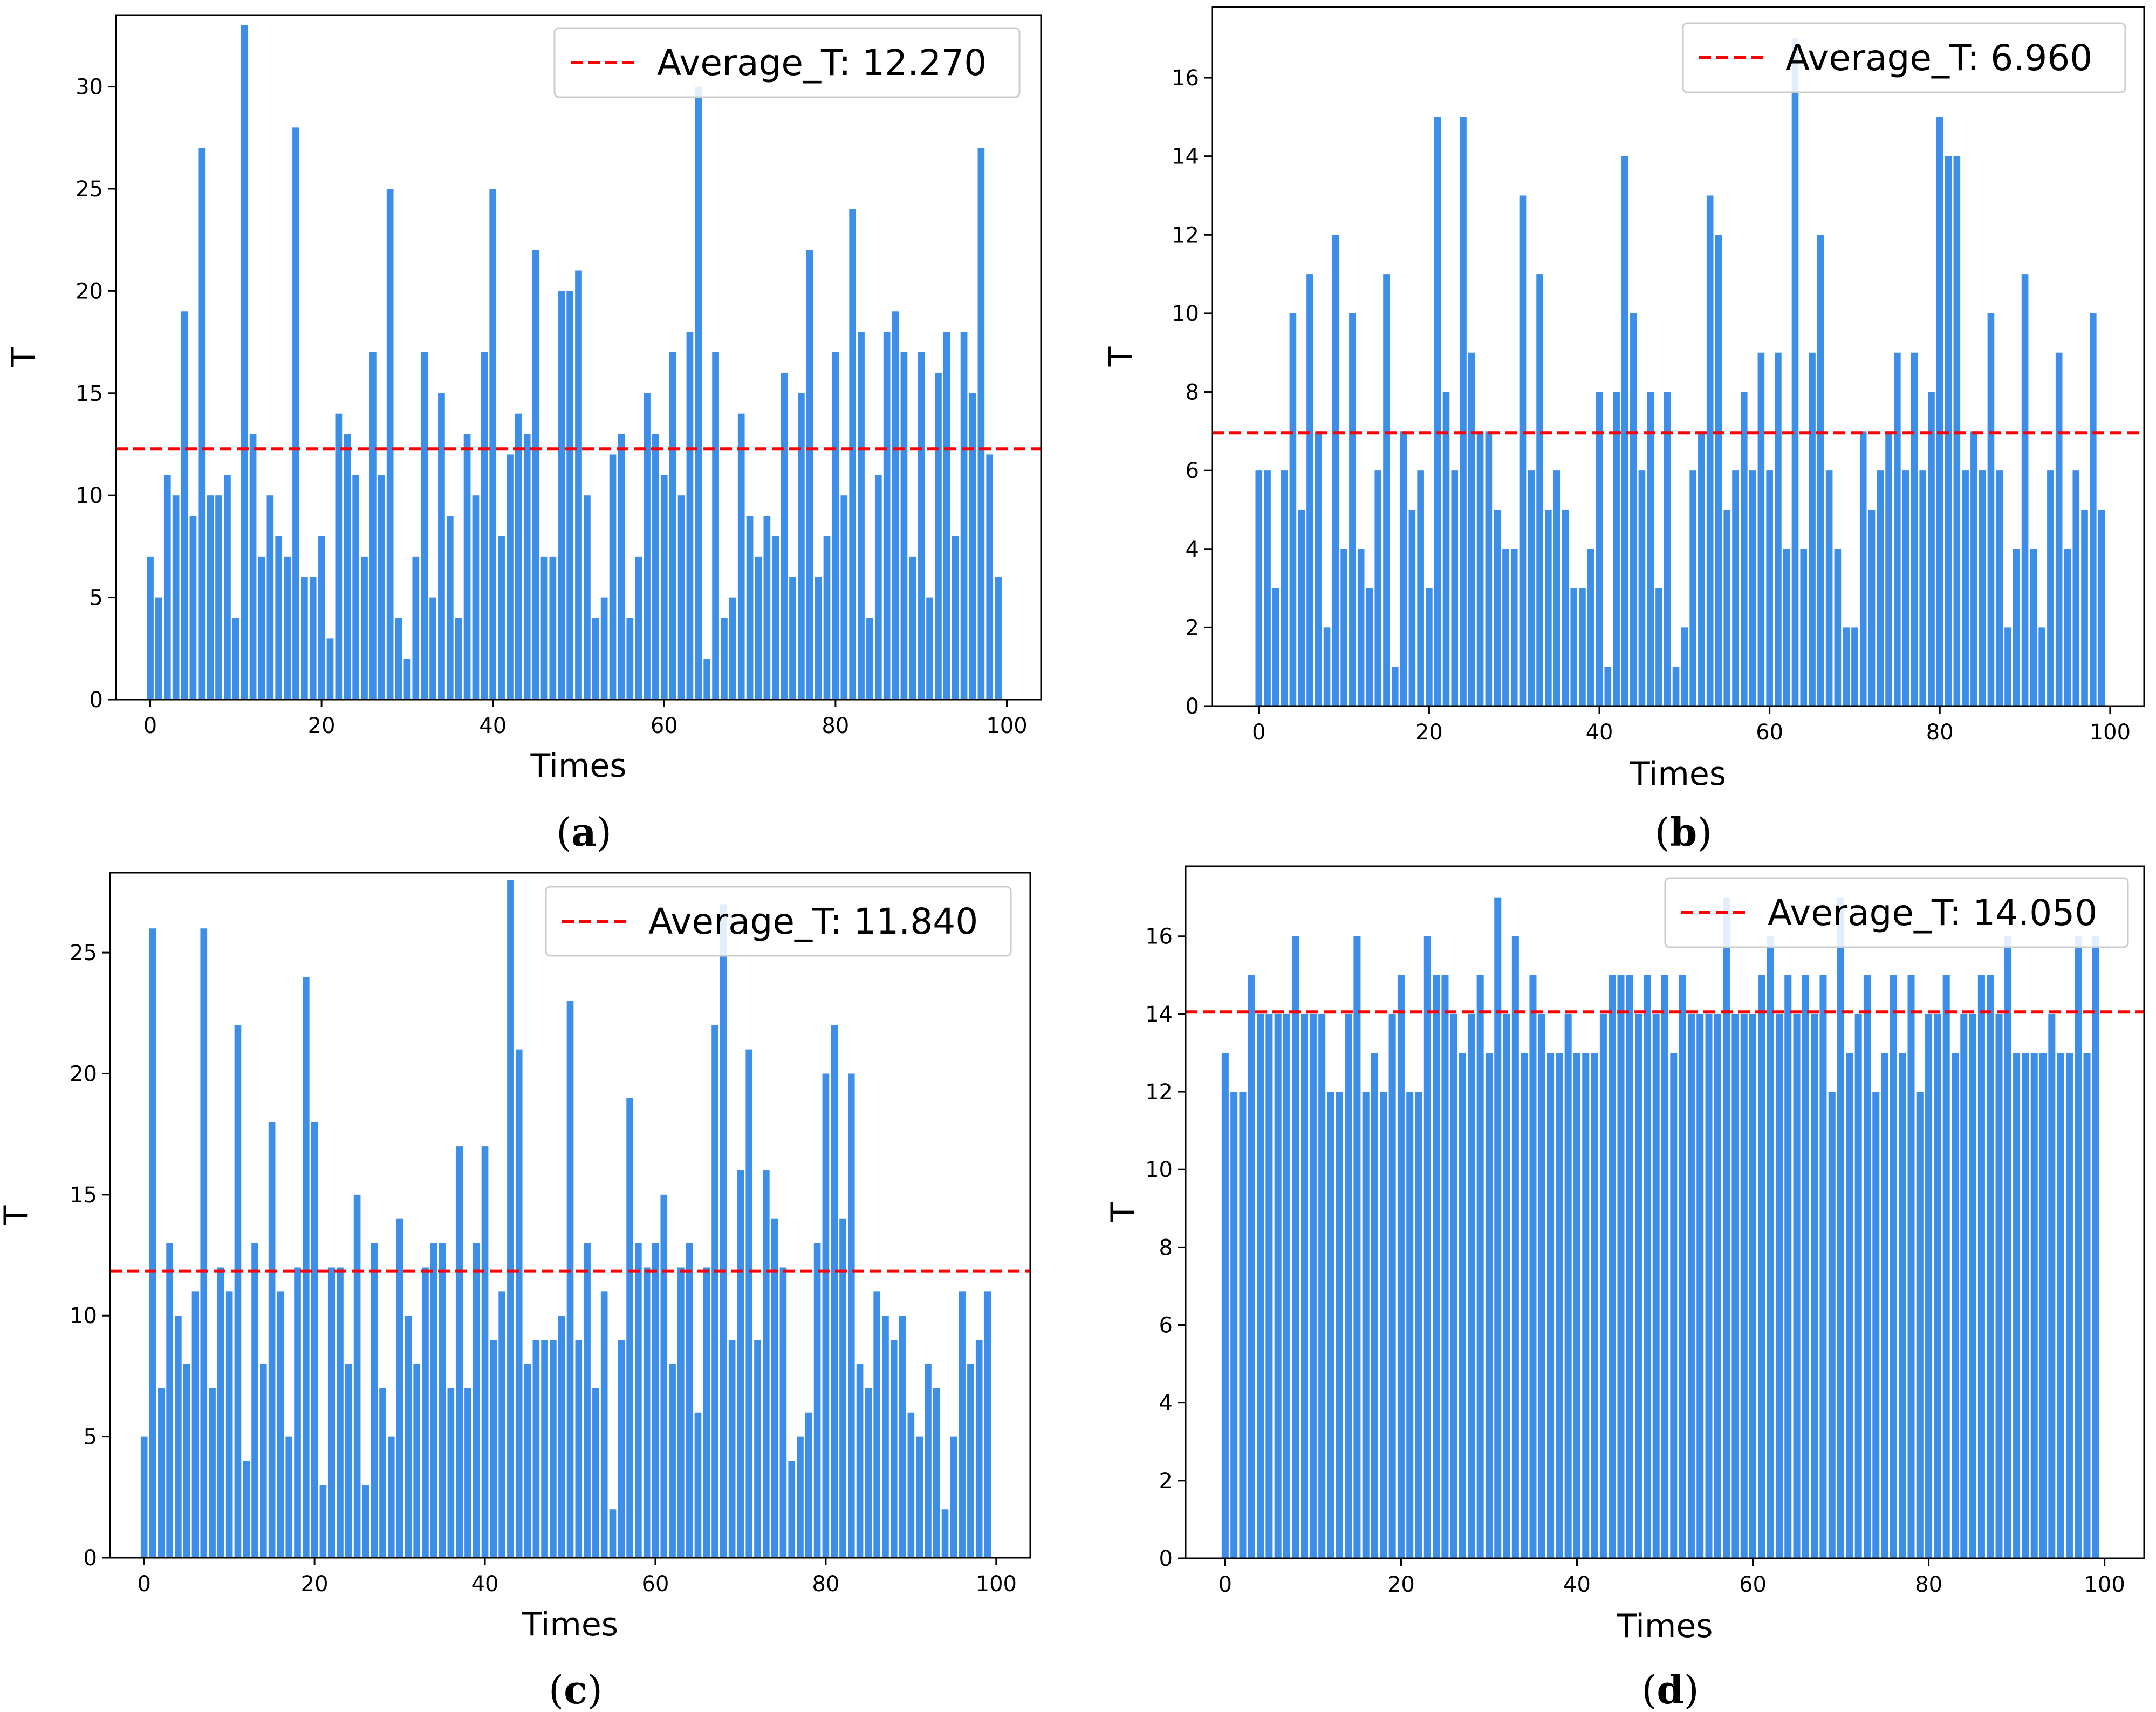 This screenshot has width=2156, height=1712. I want to click on legend-box, so click(787, 63).